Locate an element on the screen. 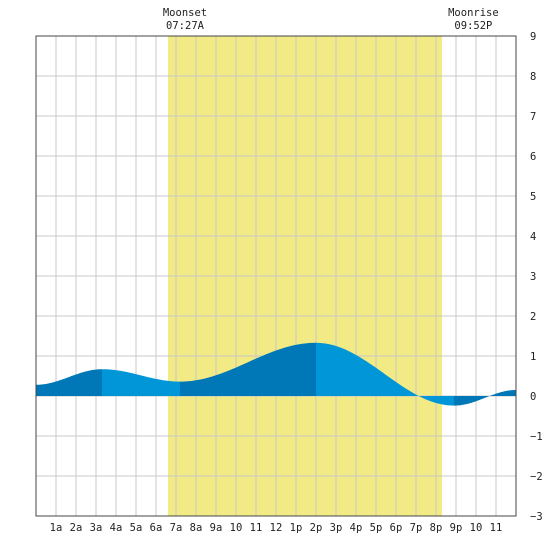 The height and width of the screenshot is (550, 550). x-tick-label: 9a is located at coordinates (216, 528).